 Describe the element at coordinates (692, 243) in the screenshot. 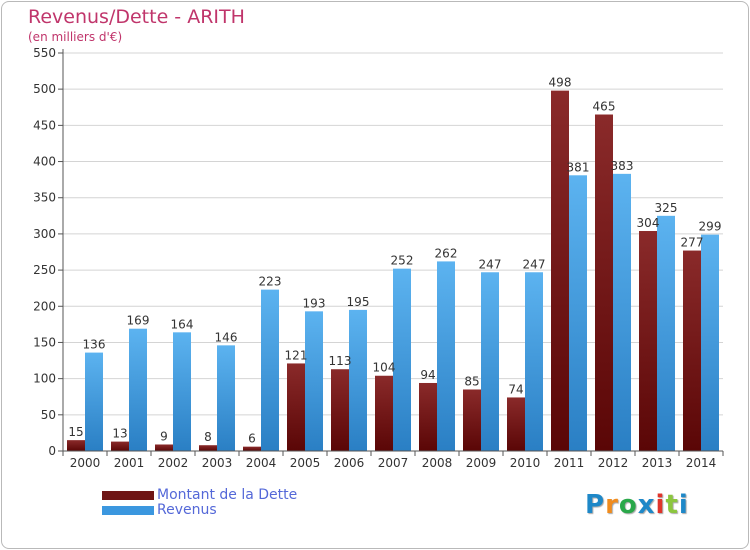

I see `data-label-dette: 277` at that location.